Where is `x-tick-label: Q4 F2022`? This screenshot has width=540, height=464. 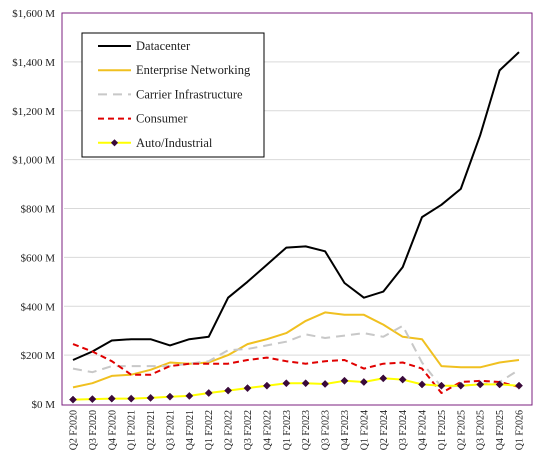
x-tick-label: Q4 F2022 is located at coordinates (267, 430).